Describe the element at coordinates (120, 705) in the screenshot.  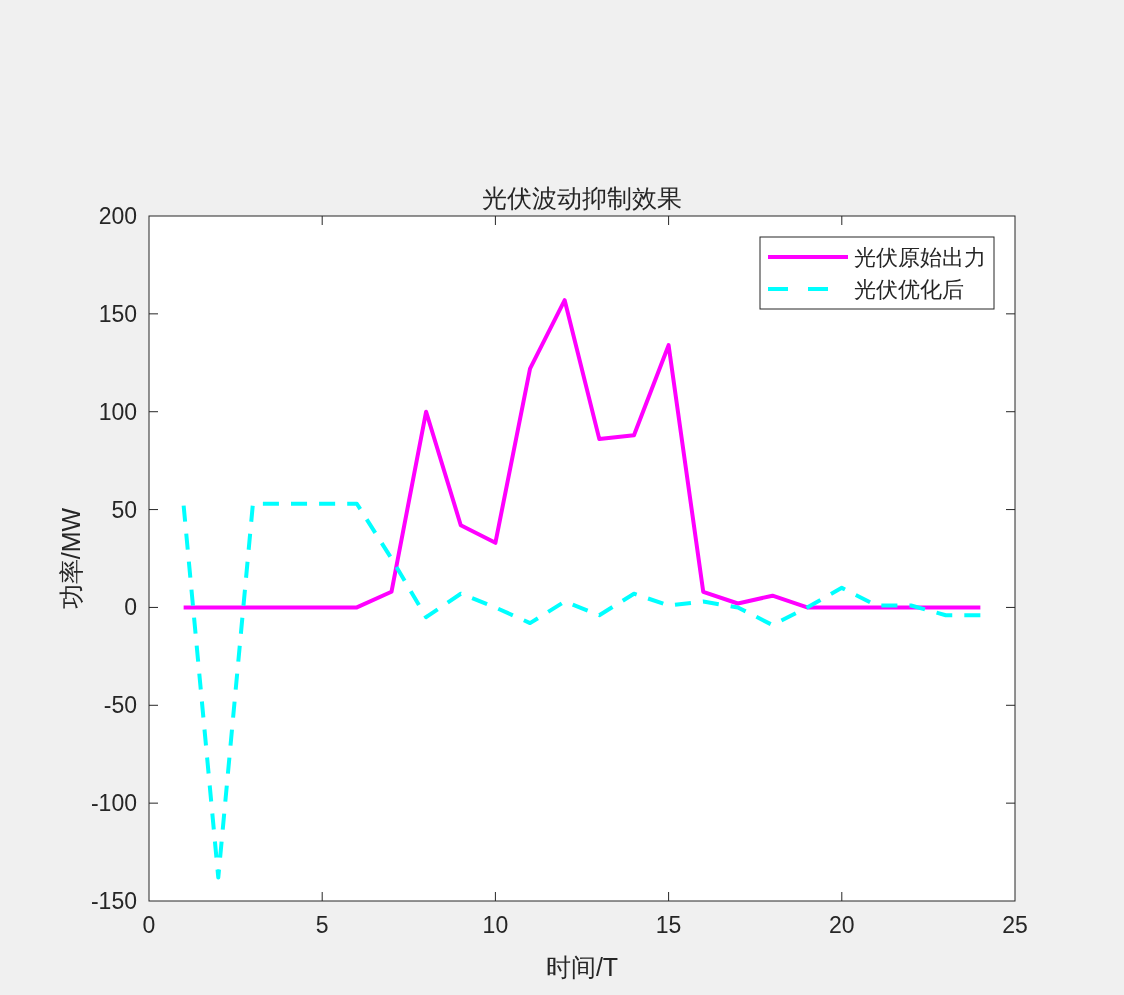
I see `y-tick-label: -50` at that location.